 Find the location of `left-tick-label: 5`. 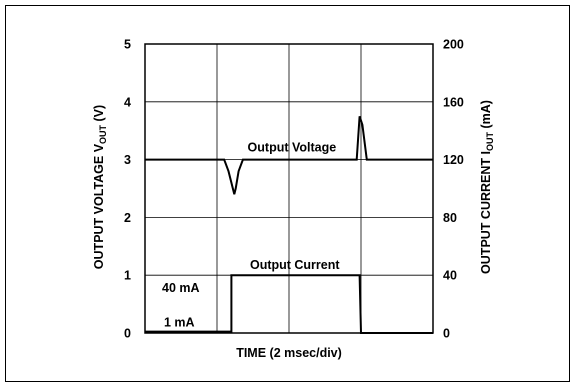

left-tick-label: 5 is located at coordinates (127, 45).